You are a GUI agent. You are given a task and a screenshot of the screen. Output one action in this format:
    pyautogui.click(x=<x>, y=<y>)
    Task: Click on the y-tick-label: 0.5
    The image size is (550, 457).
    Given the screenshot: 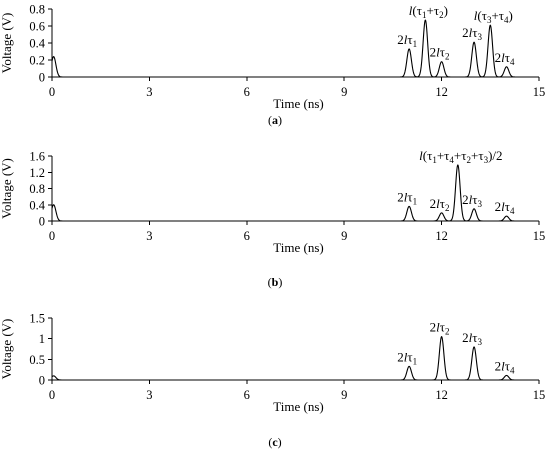 What is the action you would take?
    pyautogui.click(x=37, y=360)
    